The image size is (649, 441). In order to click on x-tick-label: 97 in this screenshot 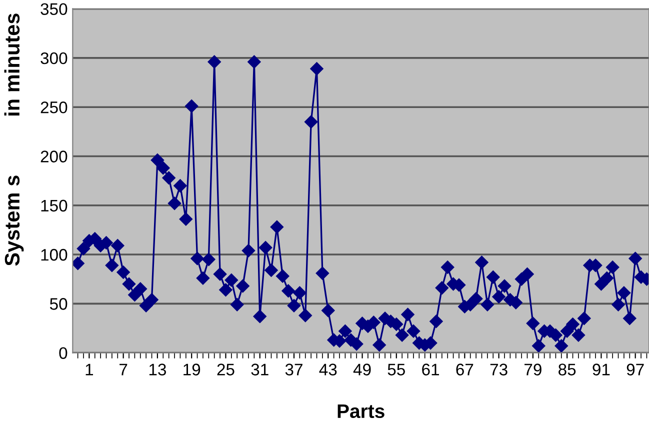, I will do `click(635, 370)`.